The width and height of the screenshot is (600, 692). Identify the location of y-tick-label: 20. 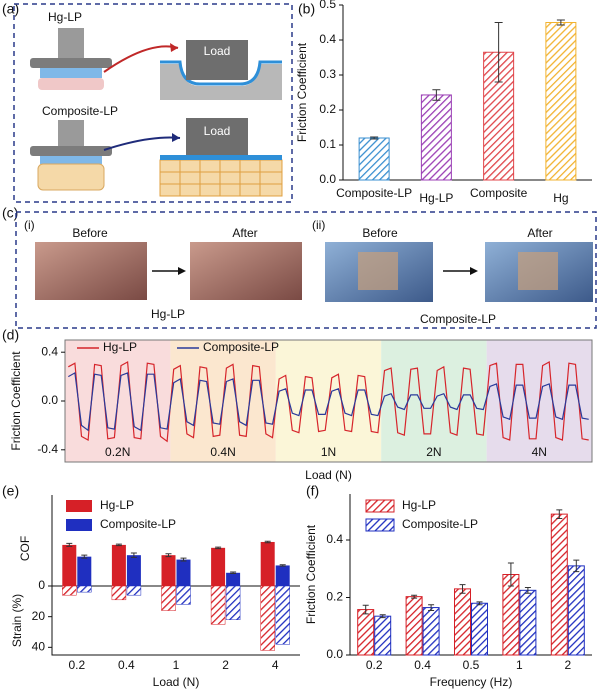
(39, 616).